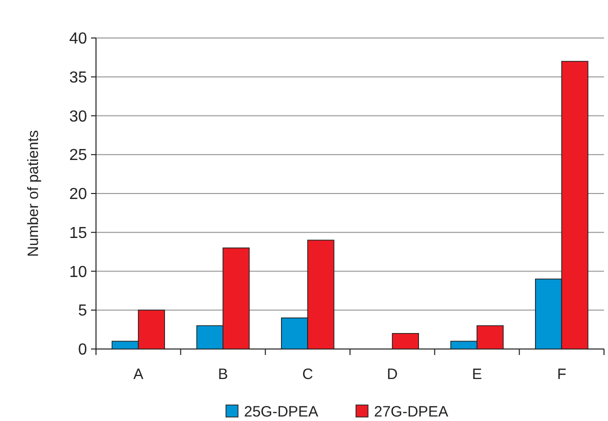 The image size is (608, 421). I want to click on legend-label: 27G-DPEA, so click(411, 411).